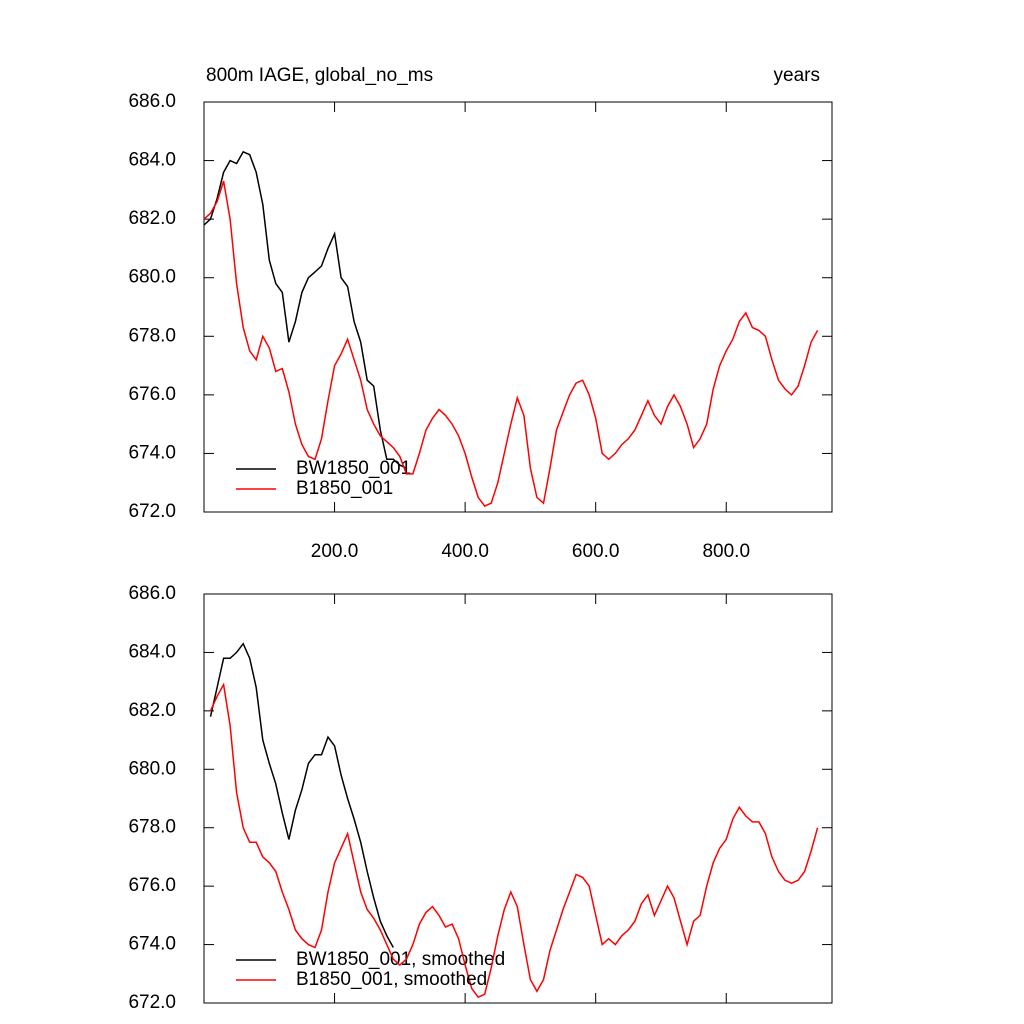 This screenshot has height=1024, width=1024. What do you see at coordinates (596, 551) in the screenshot?
I see `x-tick-label: 600.0` at bounding box center [596, 551].